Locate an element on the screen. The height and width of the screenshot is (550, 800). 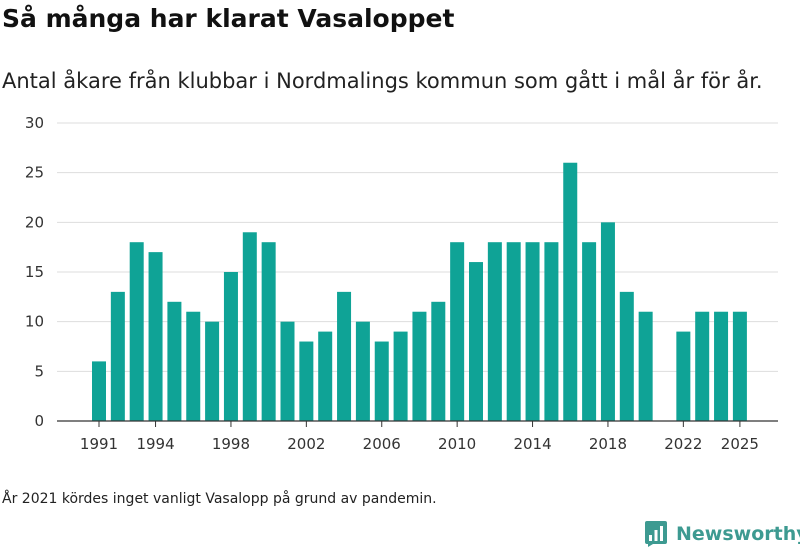
bar-1995 is located at coordinates (174, 361).